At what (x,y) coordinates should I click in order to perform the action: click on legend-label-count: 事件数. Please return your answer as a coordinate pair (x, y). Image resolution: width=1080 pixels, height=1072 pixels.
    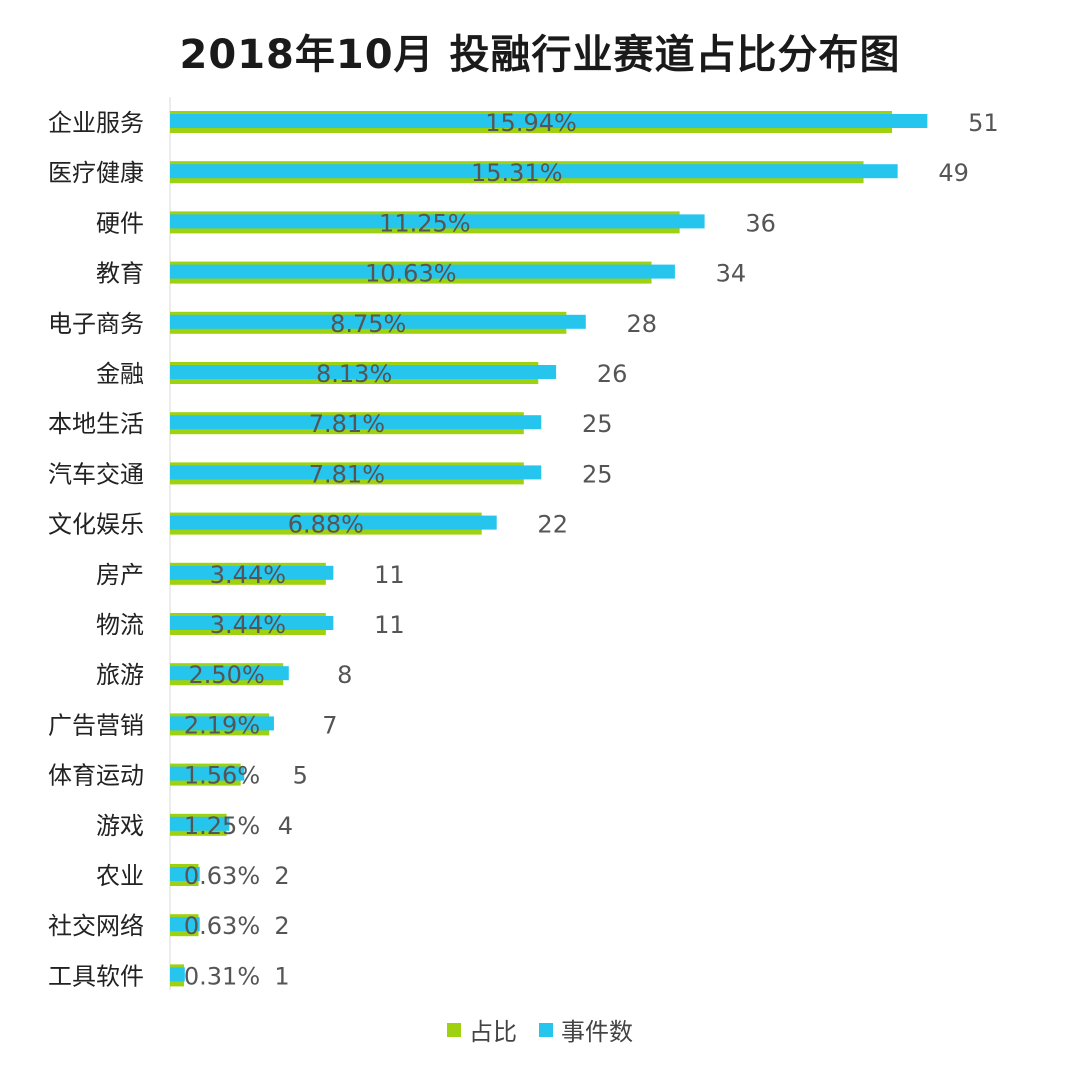
    Looking at the image, I should click on (597, 1032).